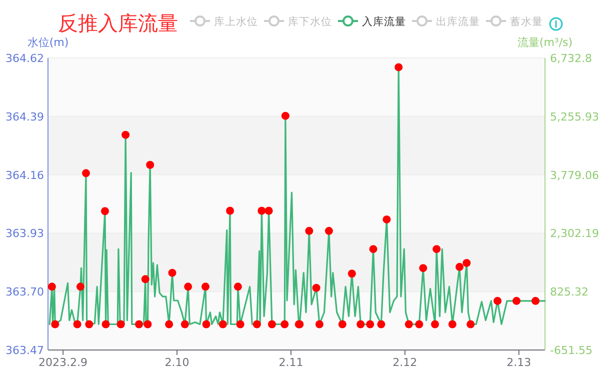 The width and height of the screenshot is (600, 372). What do you see at coordinates (526, 21) in the screenshot?
I see `legend-label: 蓄水量` at bounding box center [526, 21].